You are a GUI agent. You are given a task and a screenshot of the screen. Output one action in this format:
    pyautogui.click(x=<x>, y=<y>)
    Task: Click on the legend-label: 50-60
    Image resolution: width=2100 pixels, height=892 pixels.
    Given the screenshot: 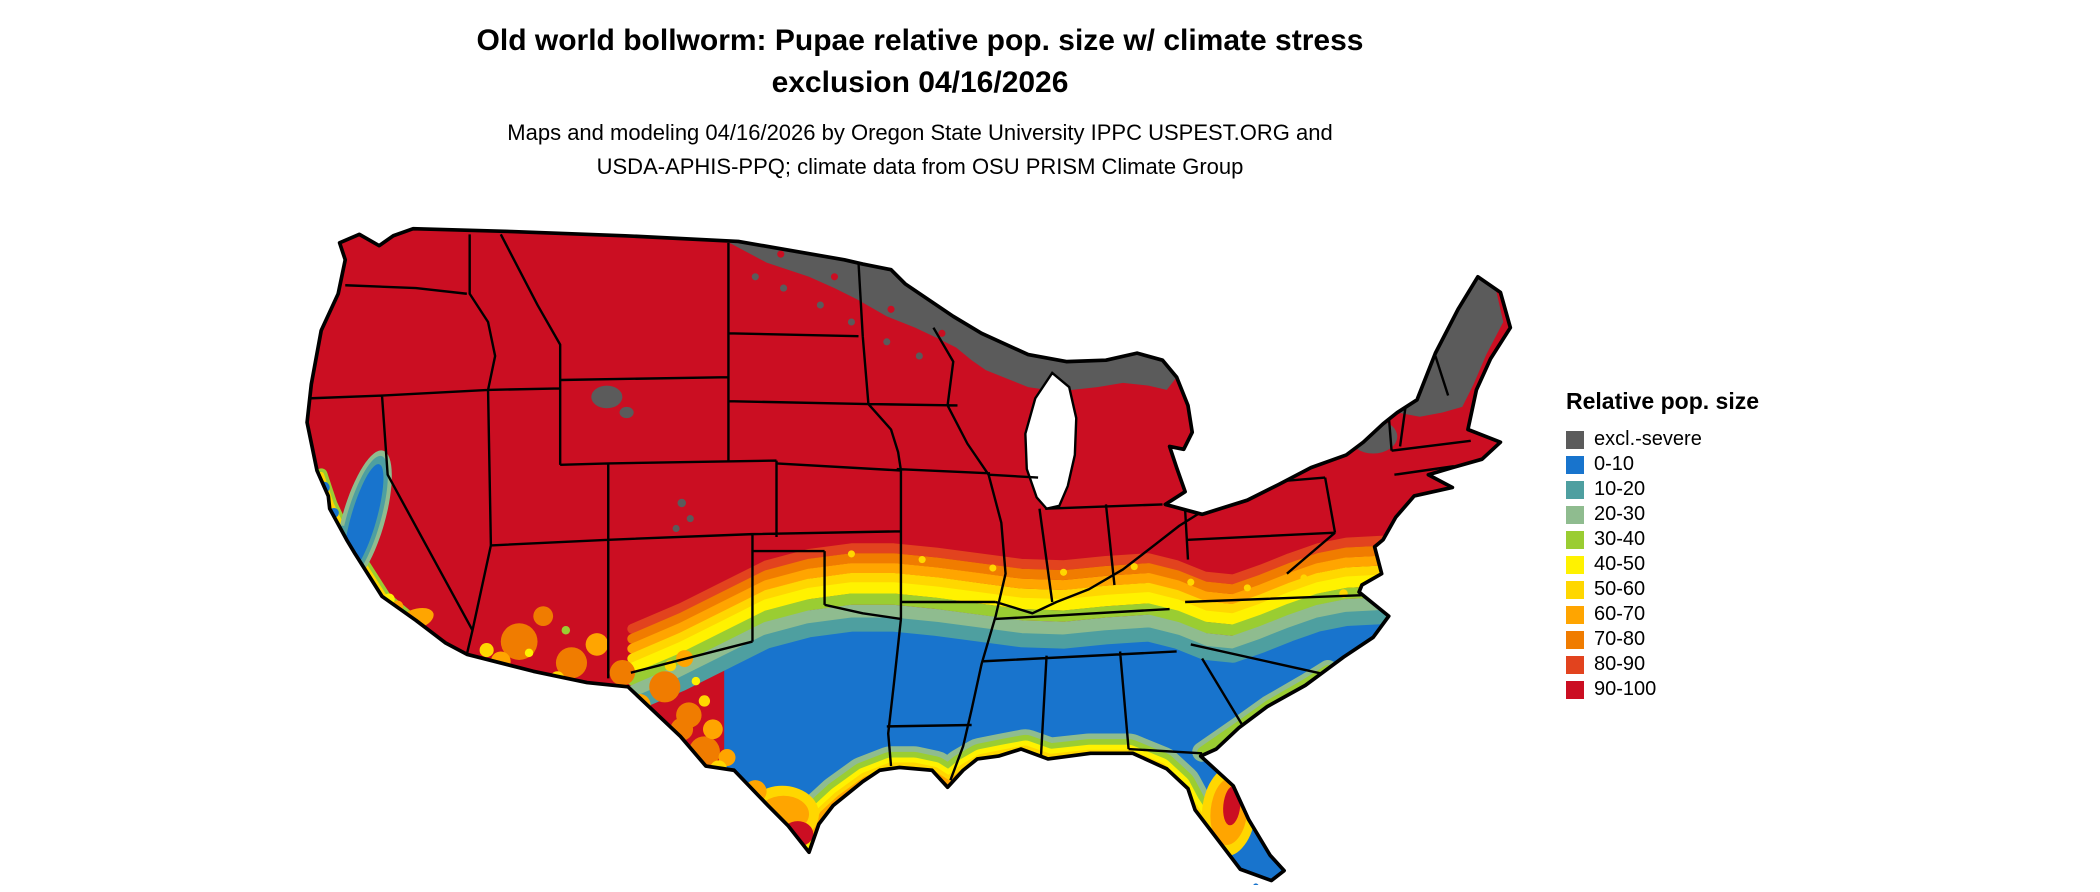 What is the action you would take?
    pyautogui.click(x=1620, y=589)
    